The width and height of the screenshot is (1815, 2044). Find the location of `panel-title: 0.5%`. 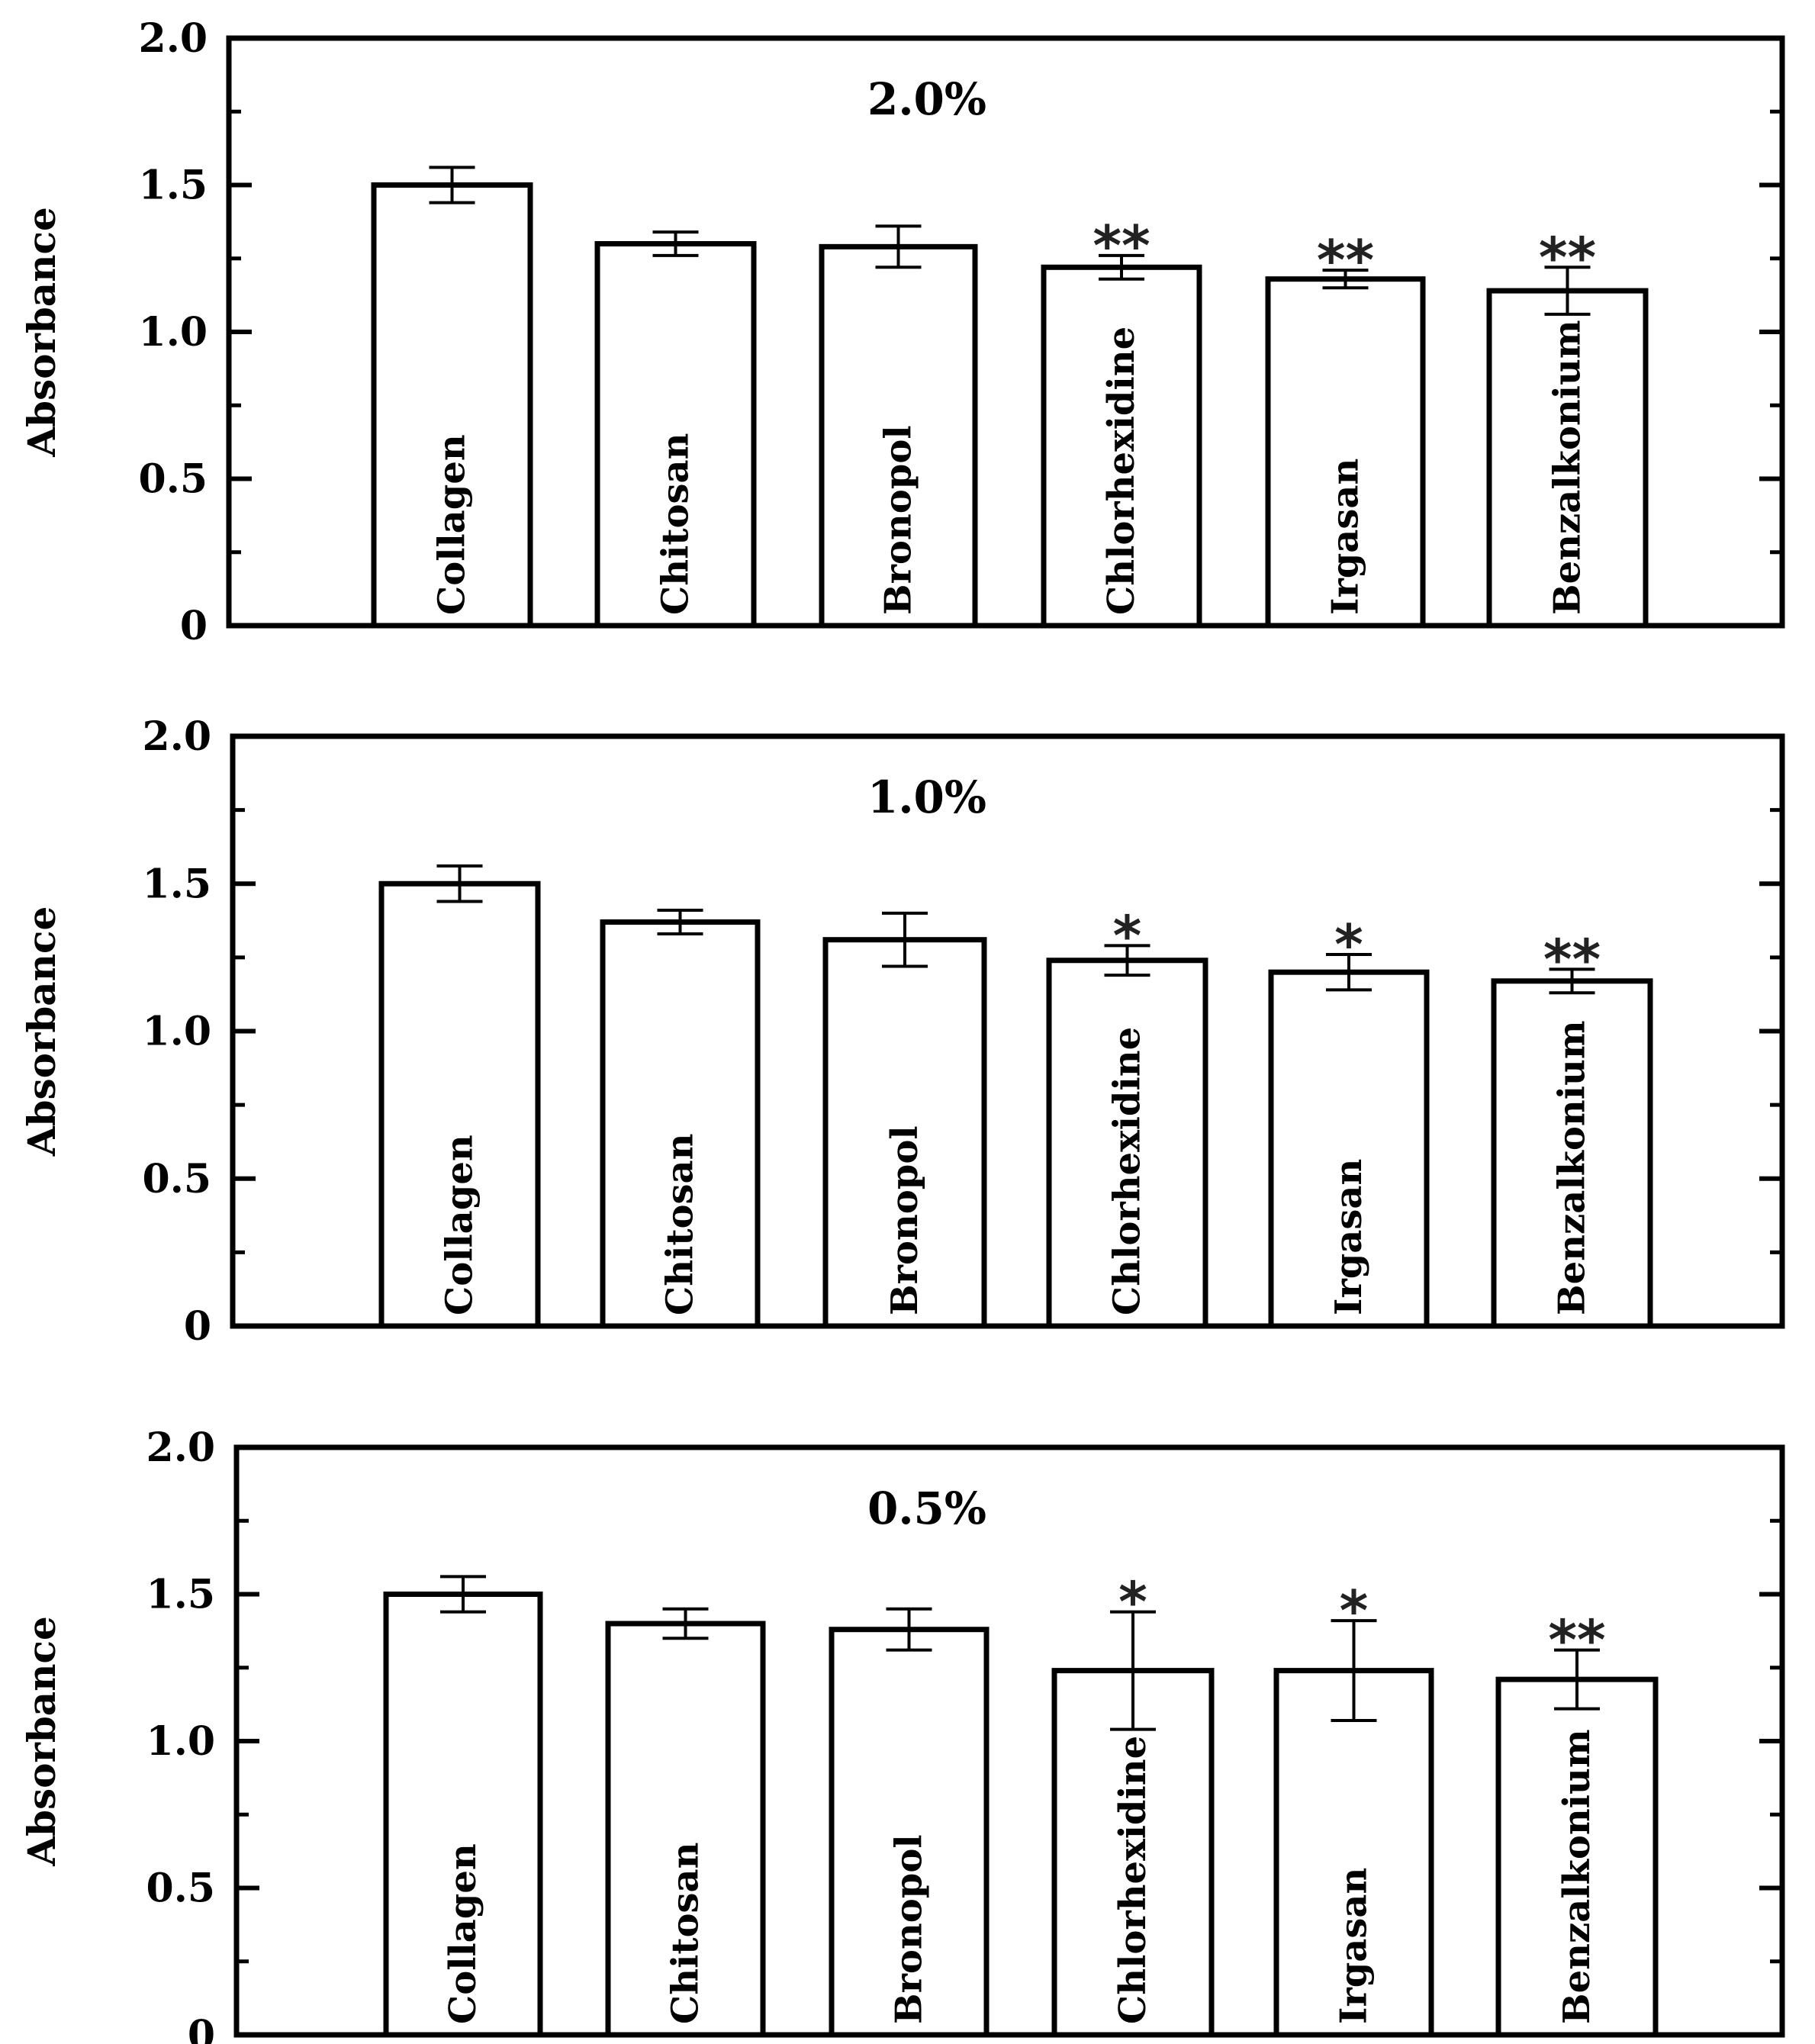

panel-title: 0.5% is located at coordinates (926, 1508).